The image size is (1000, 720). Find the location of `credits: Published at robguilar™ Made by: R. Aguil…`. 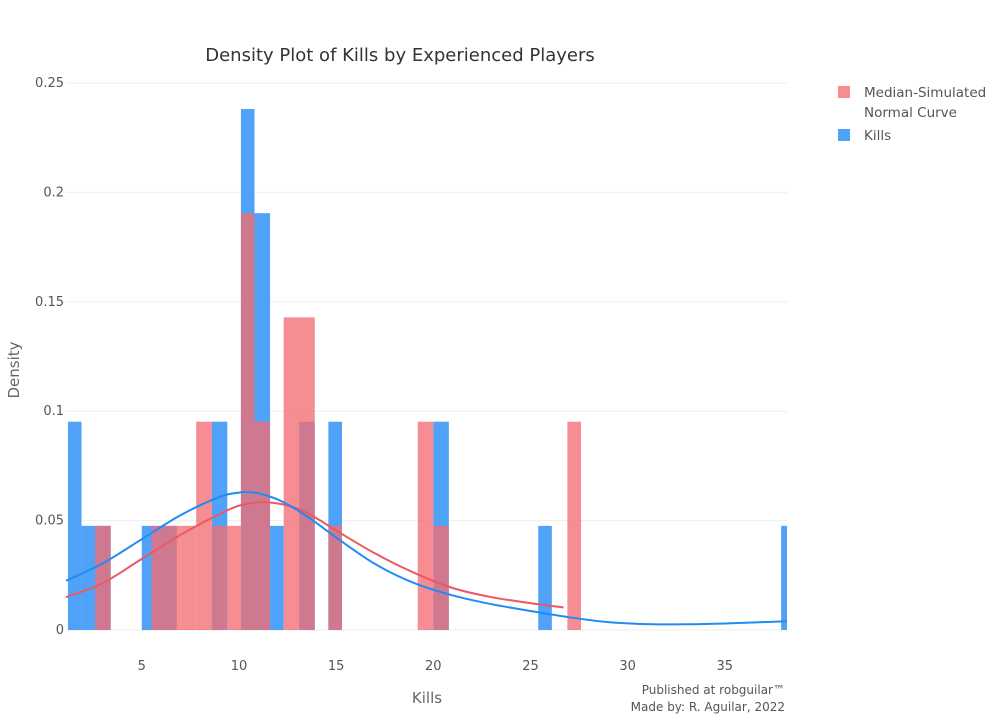

credits: Published at robguilar™ Made by: R. Aguil… is located at coordinates (708, 698).